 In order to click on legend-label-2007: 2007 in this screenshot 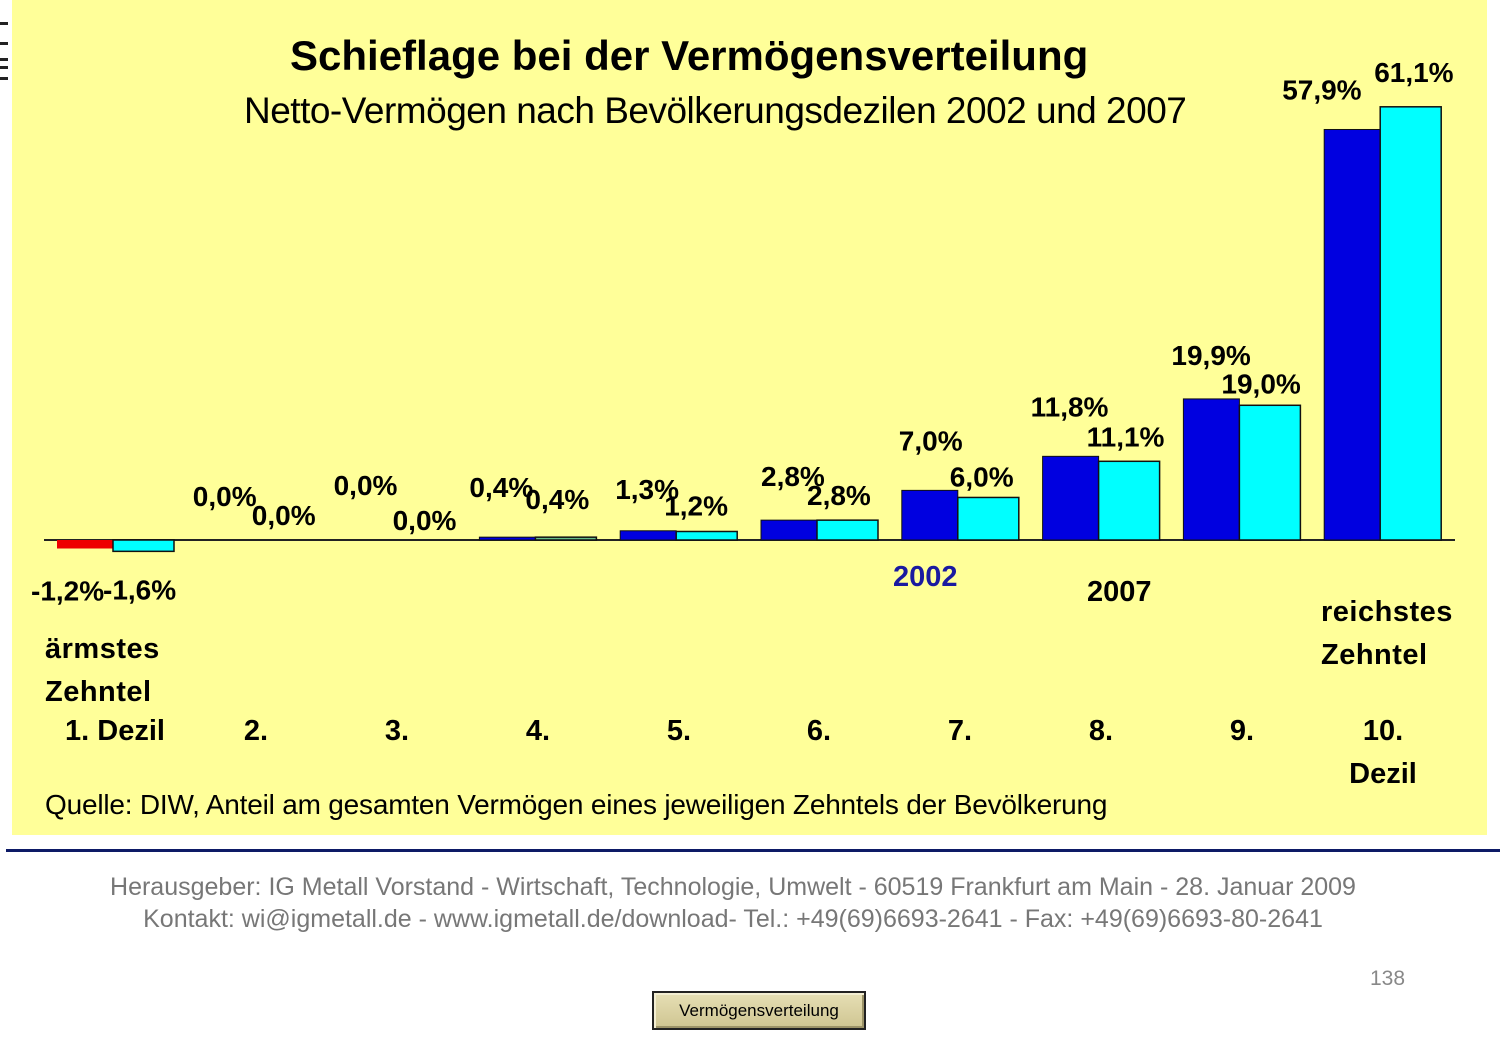, I will do `click(1119, 592)`.